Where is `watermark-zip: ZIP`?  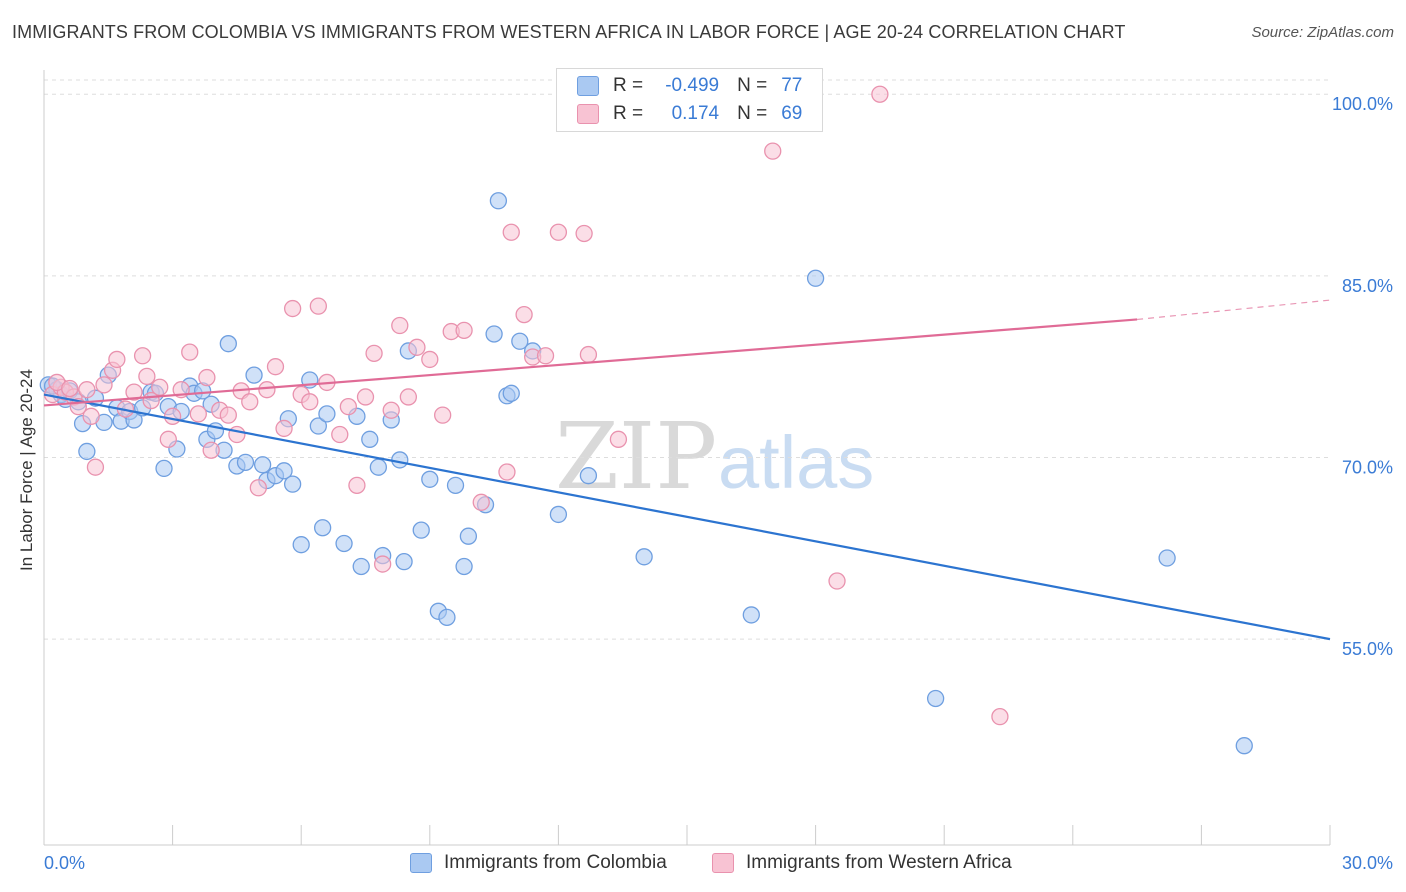
watermark-zip: ZIP is located at coordinates (636, 456).